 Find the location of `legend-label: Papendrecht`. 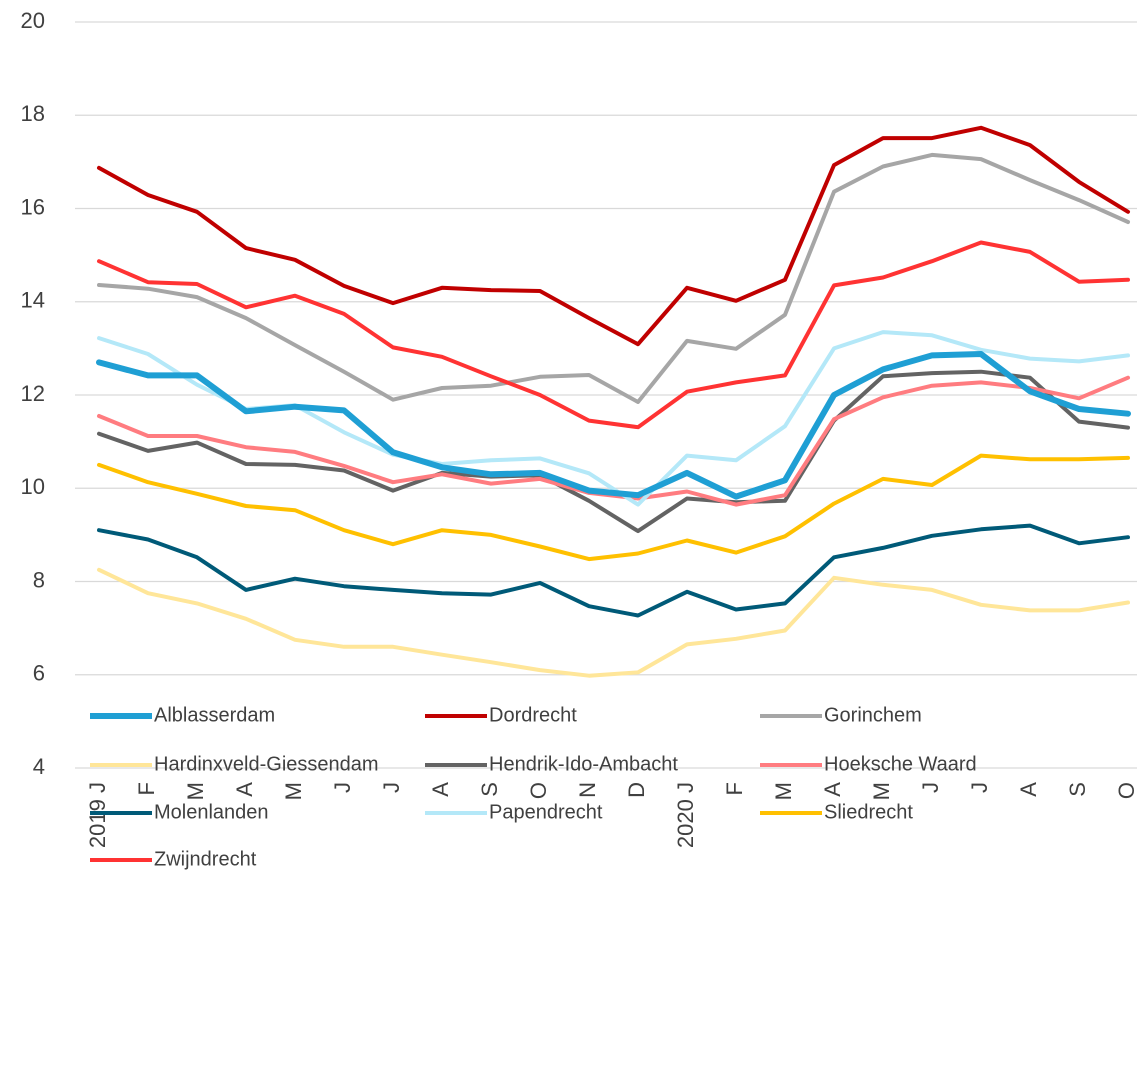

legend-label: Papendrecht is located at coordinates (546, 812).